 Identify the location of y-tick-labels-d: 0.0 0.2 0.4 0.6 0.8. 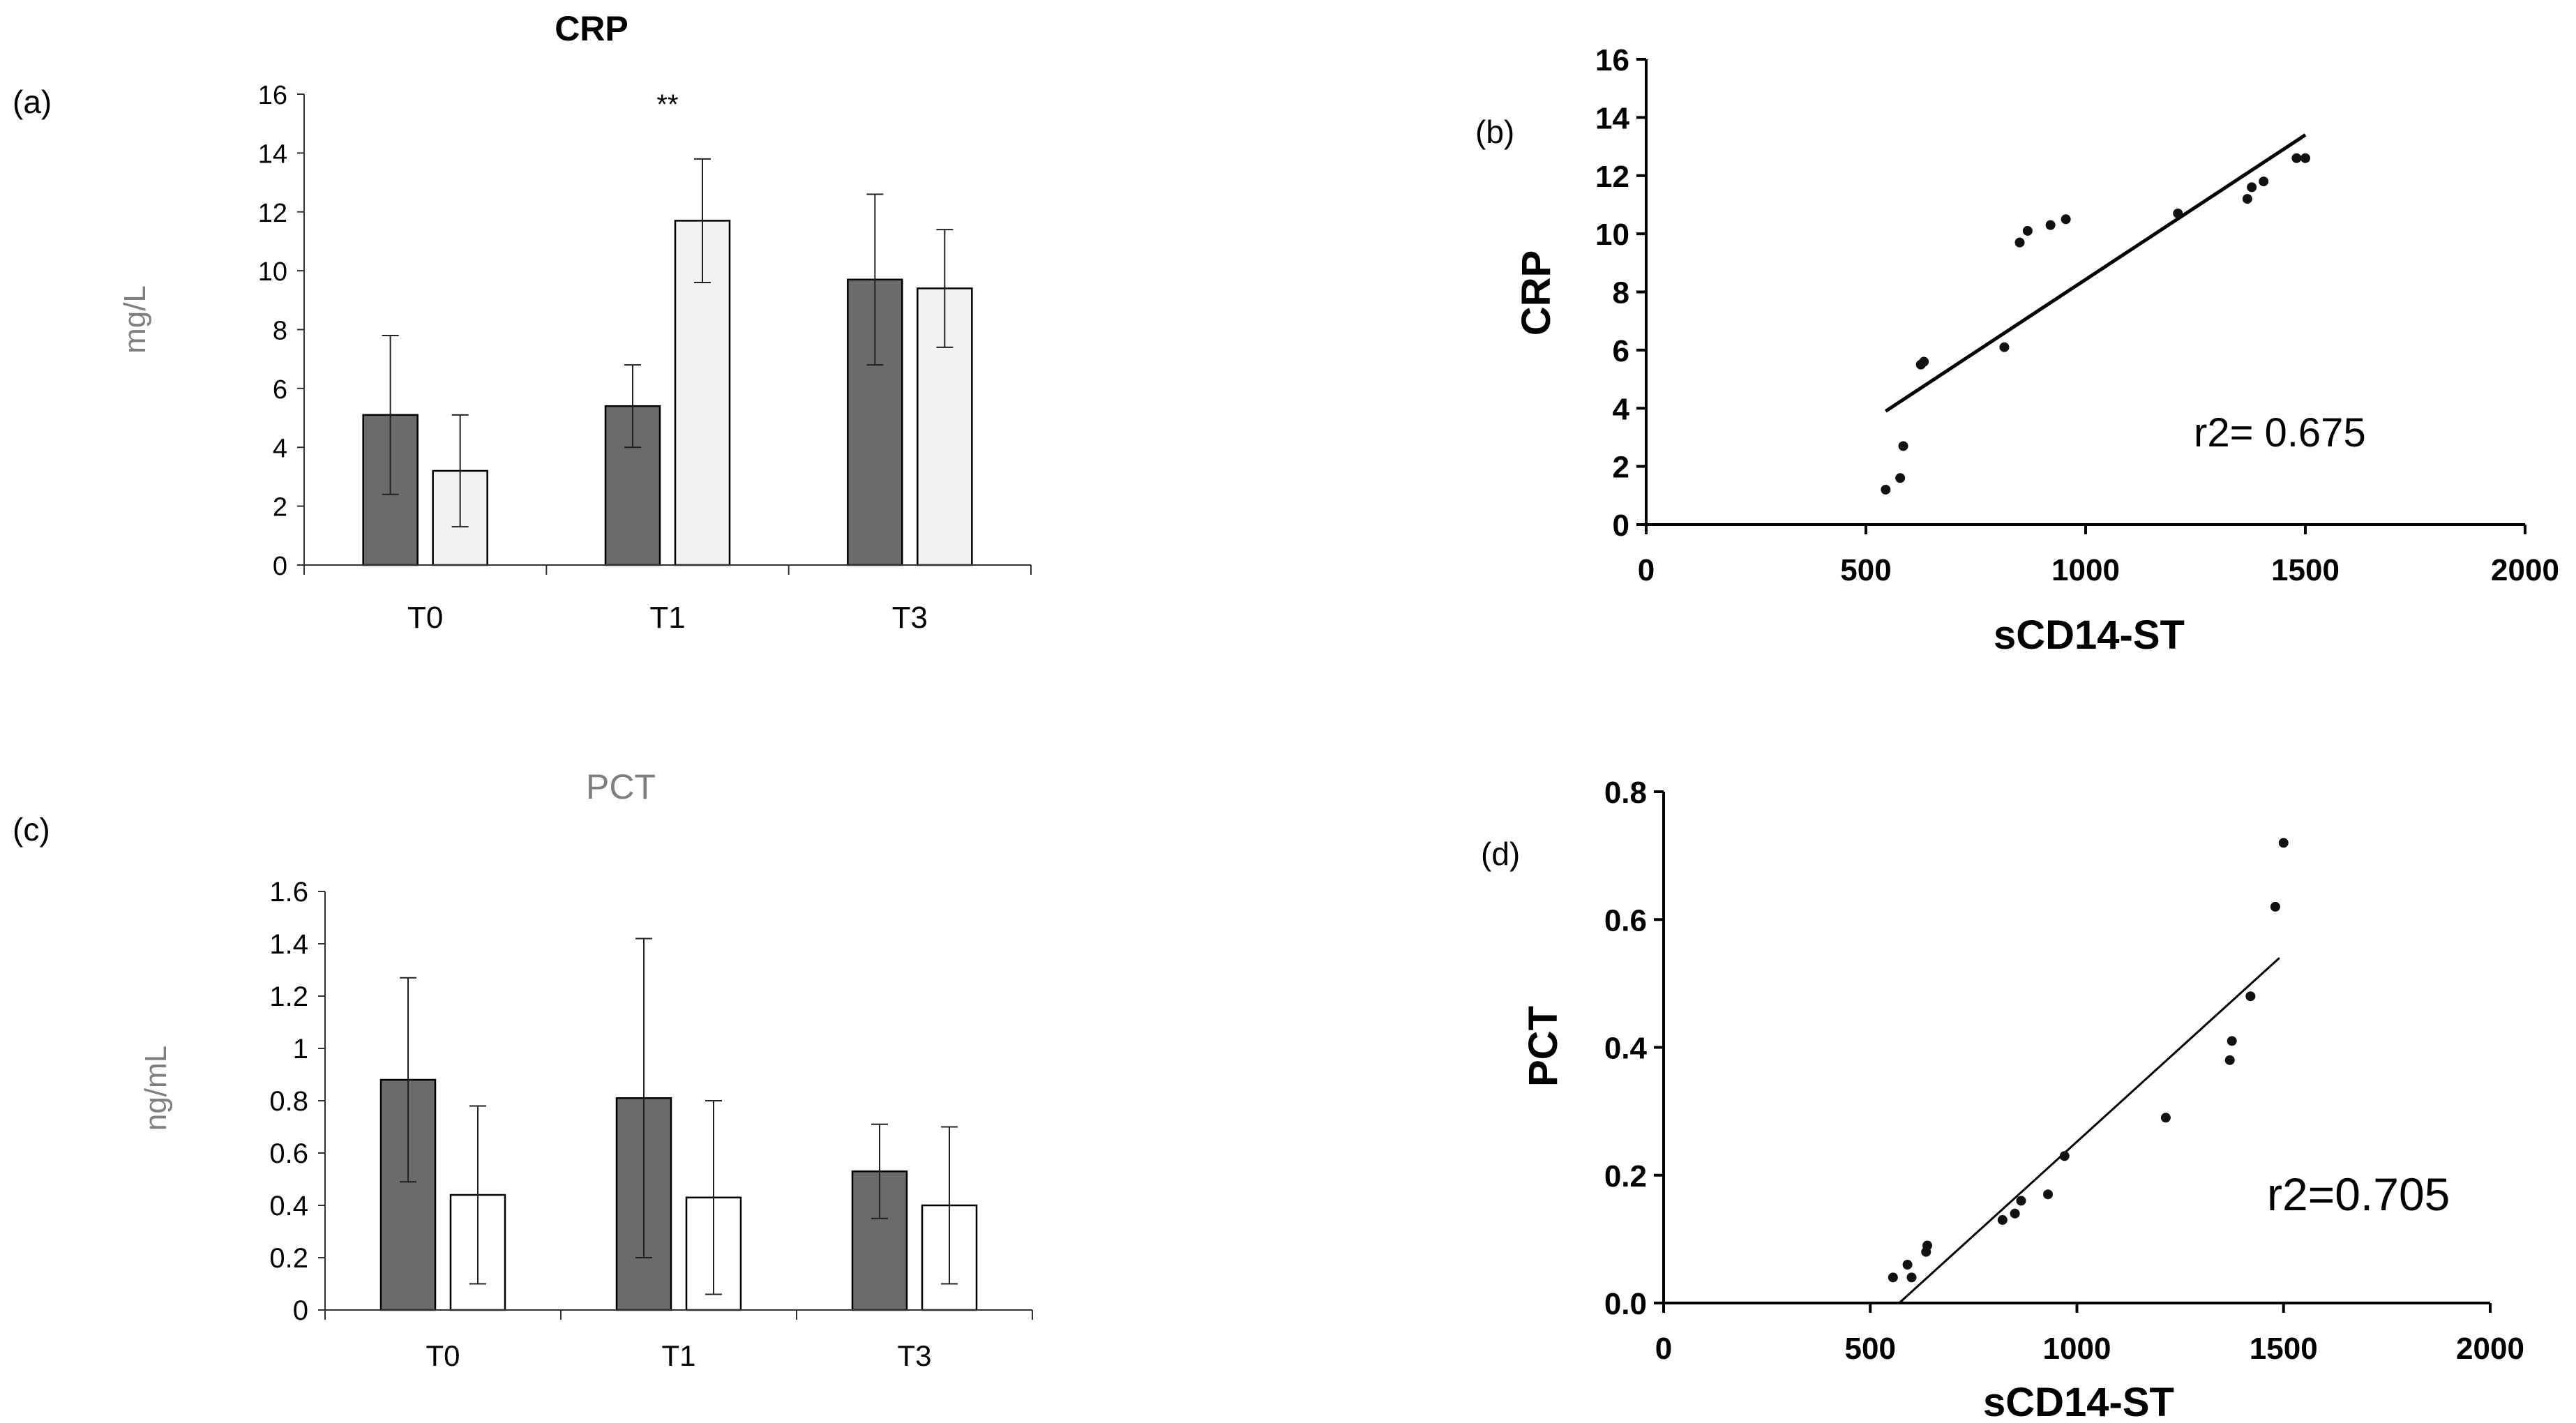
(1626, 1048).